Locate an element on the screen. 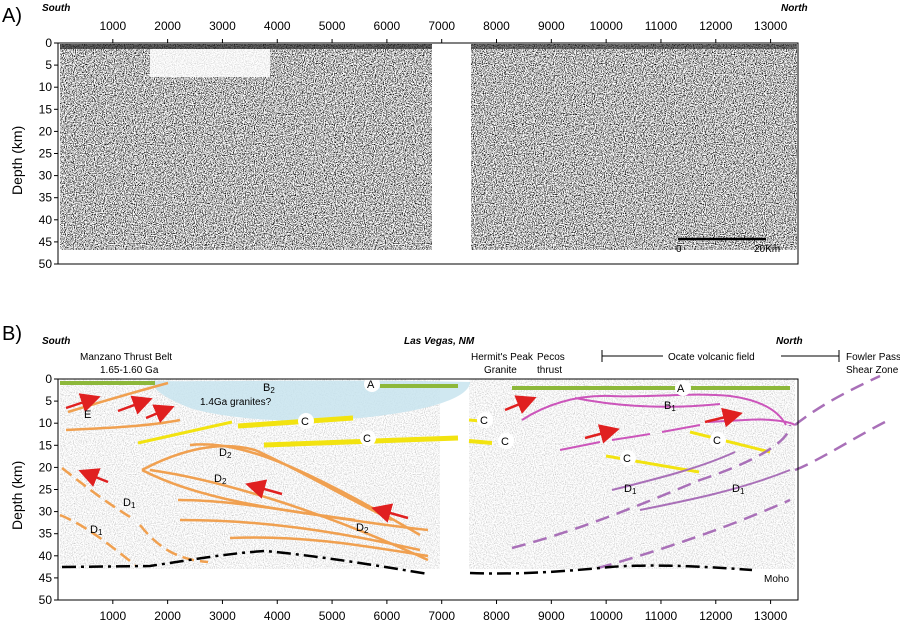 Image resolution: width=900 pixels, height=624 pixels. panel-a-x-tick-label: 8000 is located at coordinates (496, 26).